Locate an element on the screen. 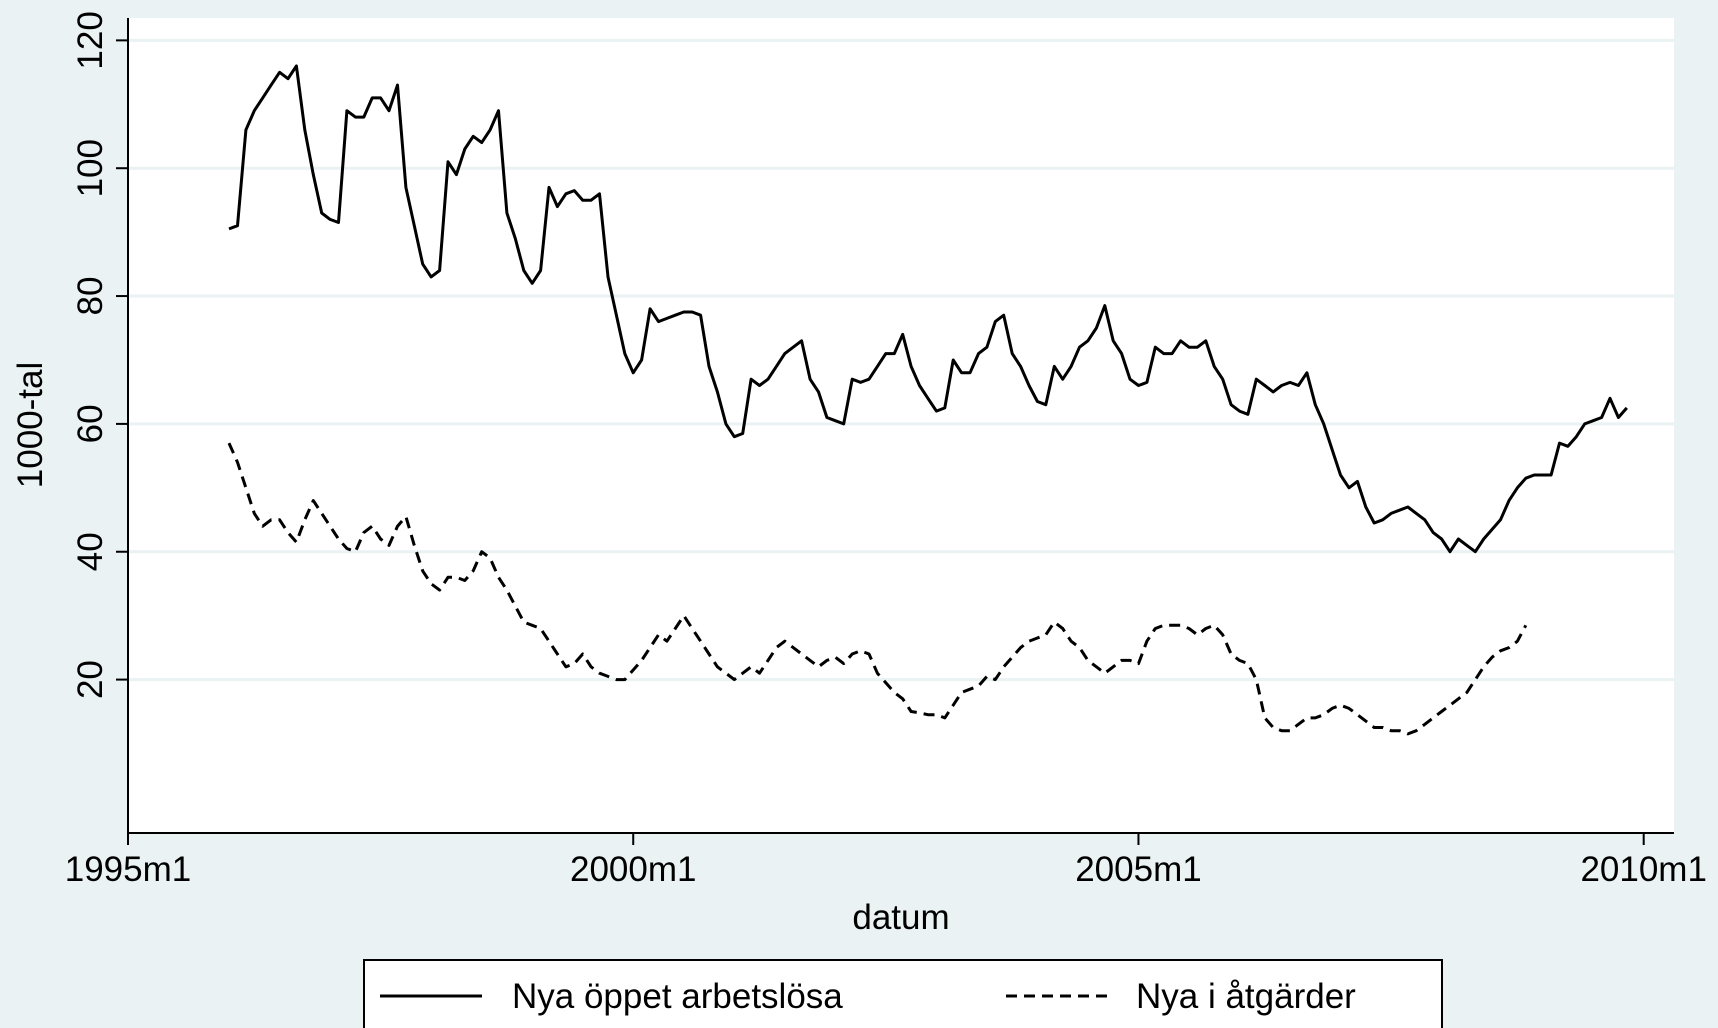  legend: Nya öppet arbetslösa Nya i åtgärder is located at coordinates (903, 993).